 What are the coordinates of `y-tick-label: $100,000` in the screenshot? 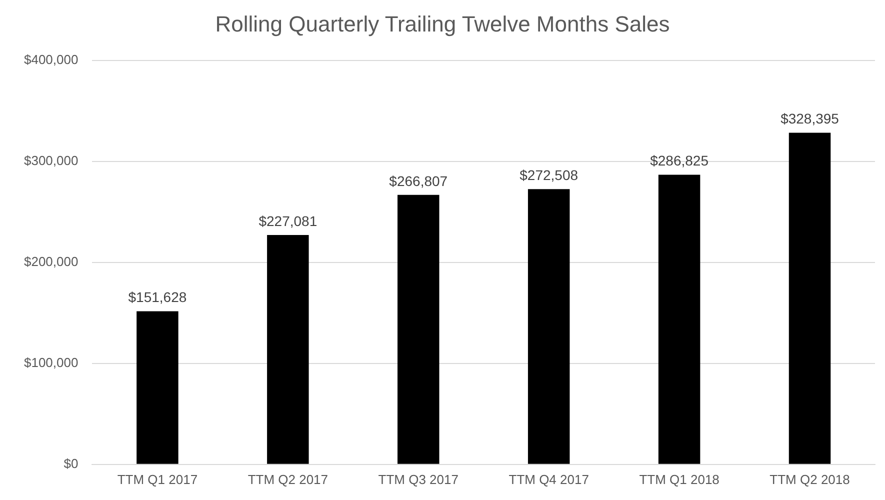 It's located at (51, 362).